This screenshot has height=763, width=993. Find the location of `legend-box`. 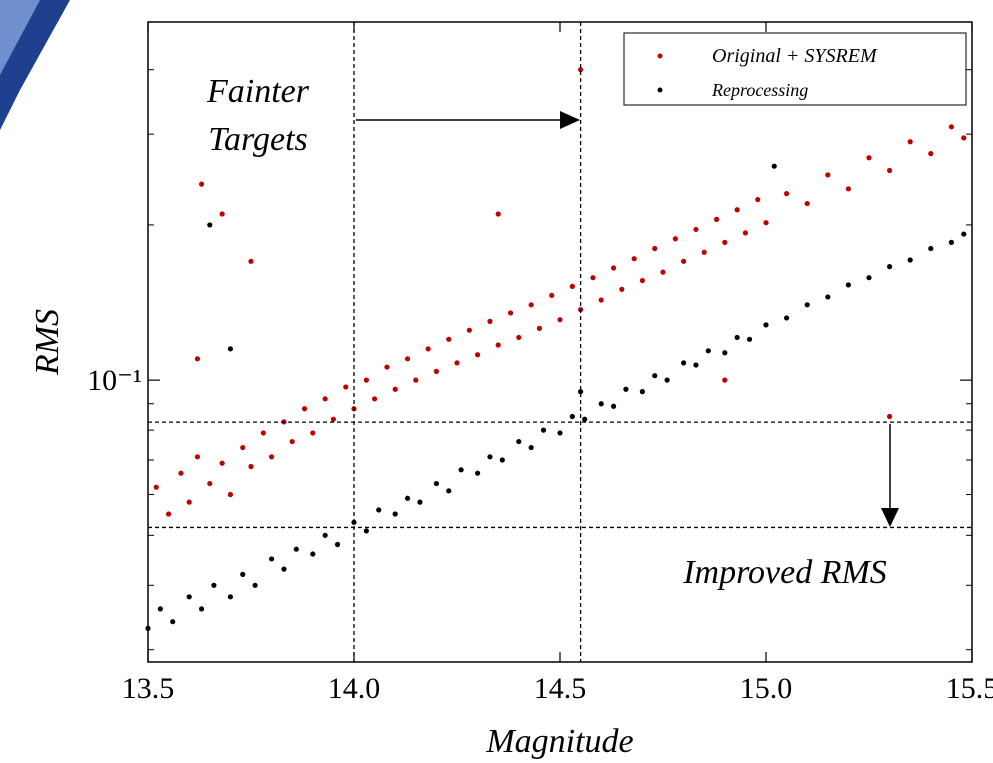

legend-box is located at coordinates (795, 69).